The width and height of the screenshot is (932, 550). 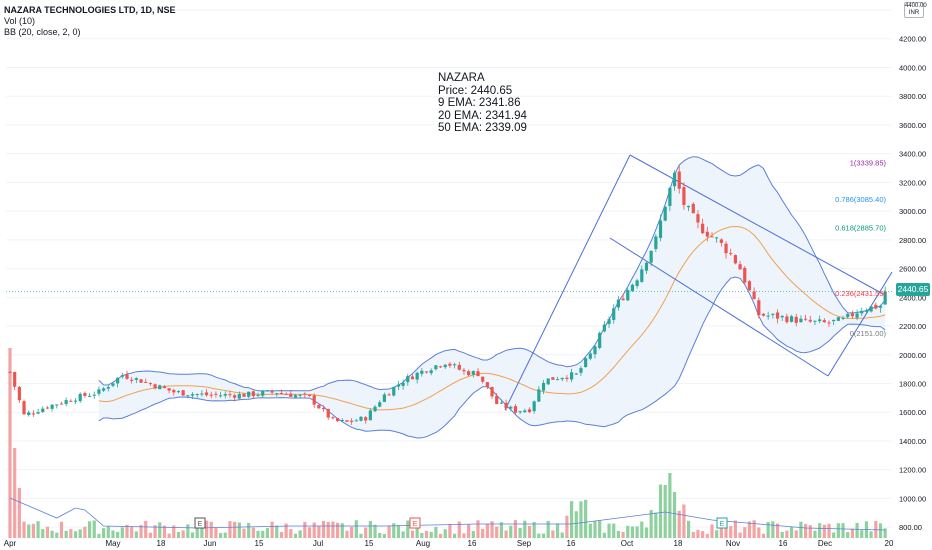 I want to click on fib-label: 0.236(2431.55), so click(x=860, y=293).